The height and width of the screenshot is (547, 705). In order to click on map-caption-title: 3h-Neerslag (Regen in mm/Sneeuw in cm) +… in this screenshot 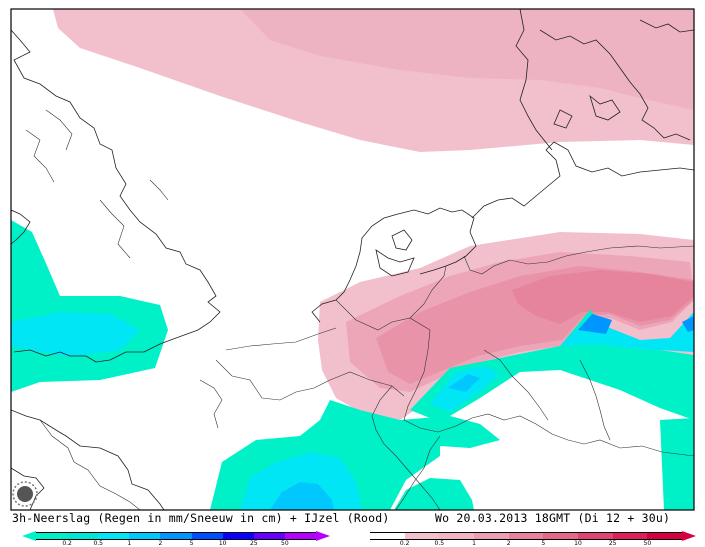, I will do `click(201, 518)`.